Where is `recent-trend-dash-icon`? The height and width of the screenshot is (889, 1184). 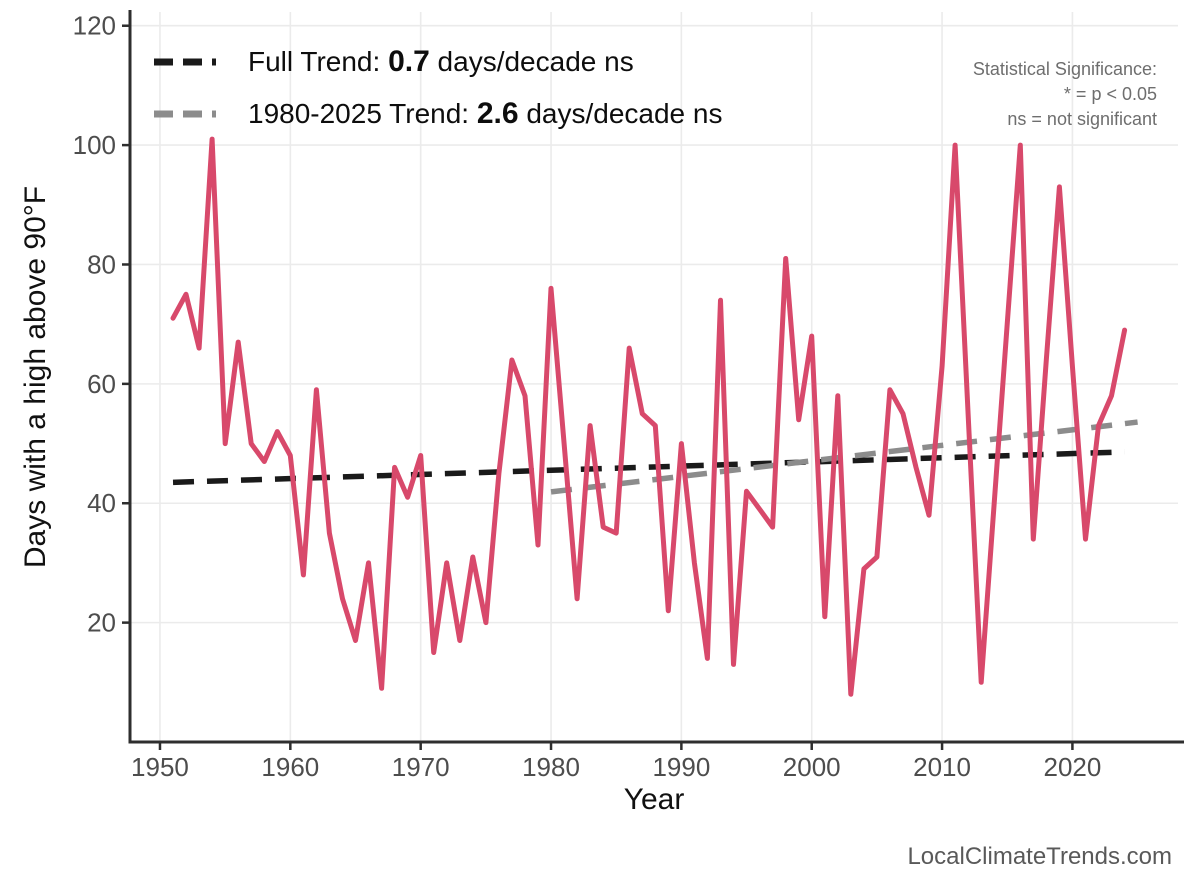
recent-trend-dash-icon is located at coordinates (185, 114).